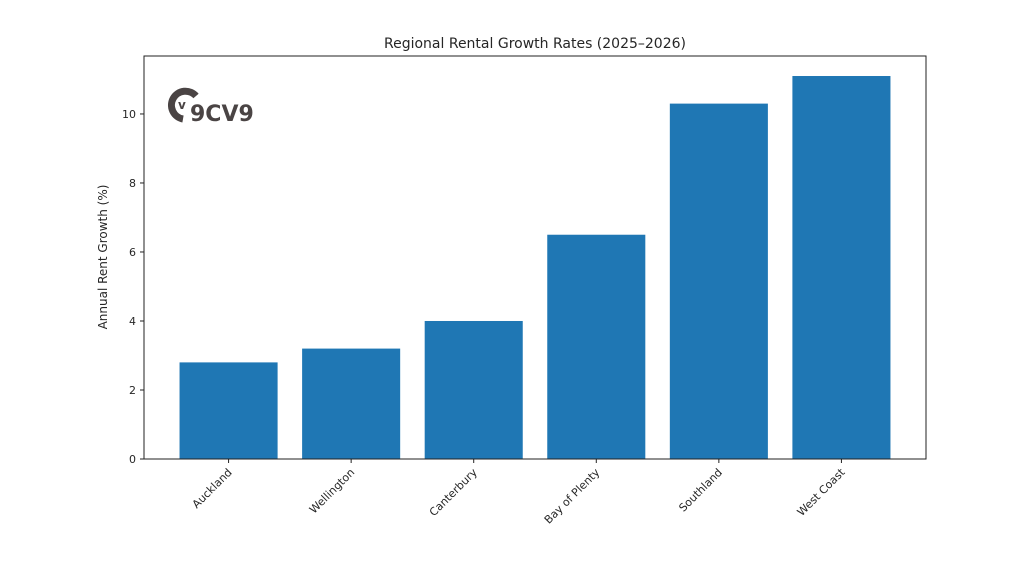 The height and width of the screenshot is (580, 1024). Describe the element at coordinates (222, 114) in the screenshot. I see `logo-text: 9CV9` at that location.